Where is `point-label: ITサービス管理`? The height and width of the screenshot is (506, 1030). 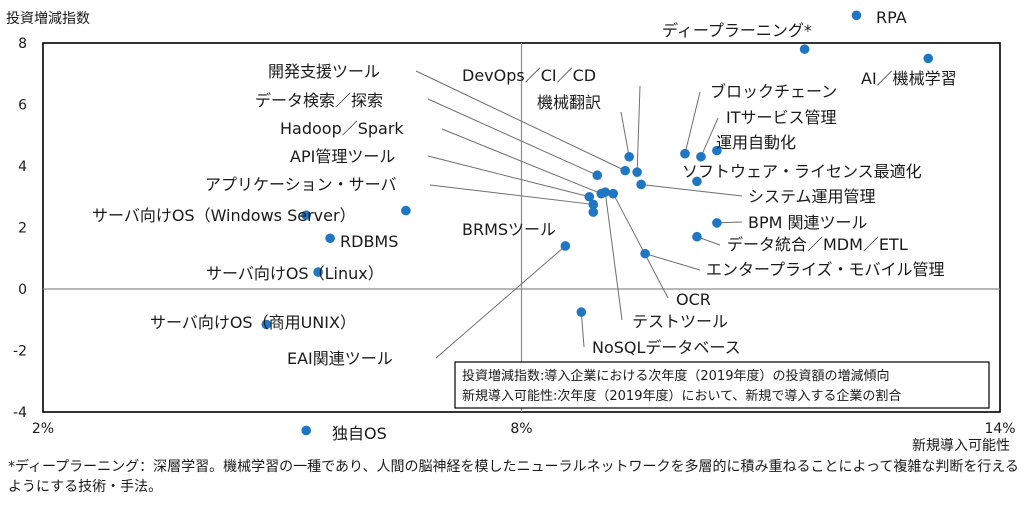
point-label: ITサービス管理 is located at coordinates (781, 117).